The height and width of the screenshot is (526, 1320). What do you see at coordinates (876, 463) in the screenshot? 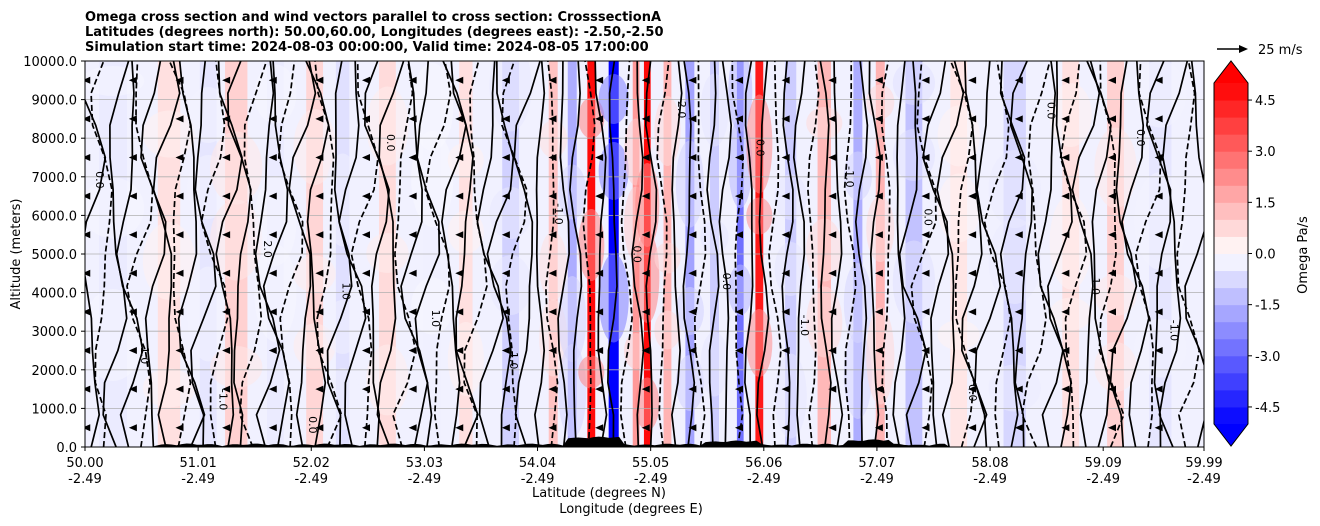
I see `x-tick-label-lat: 57.07` at bounding box center [876, 463].